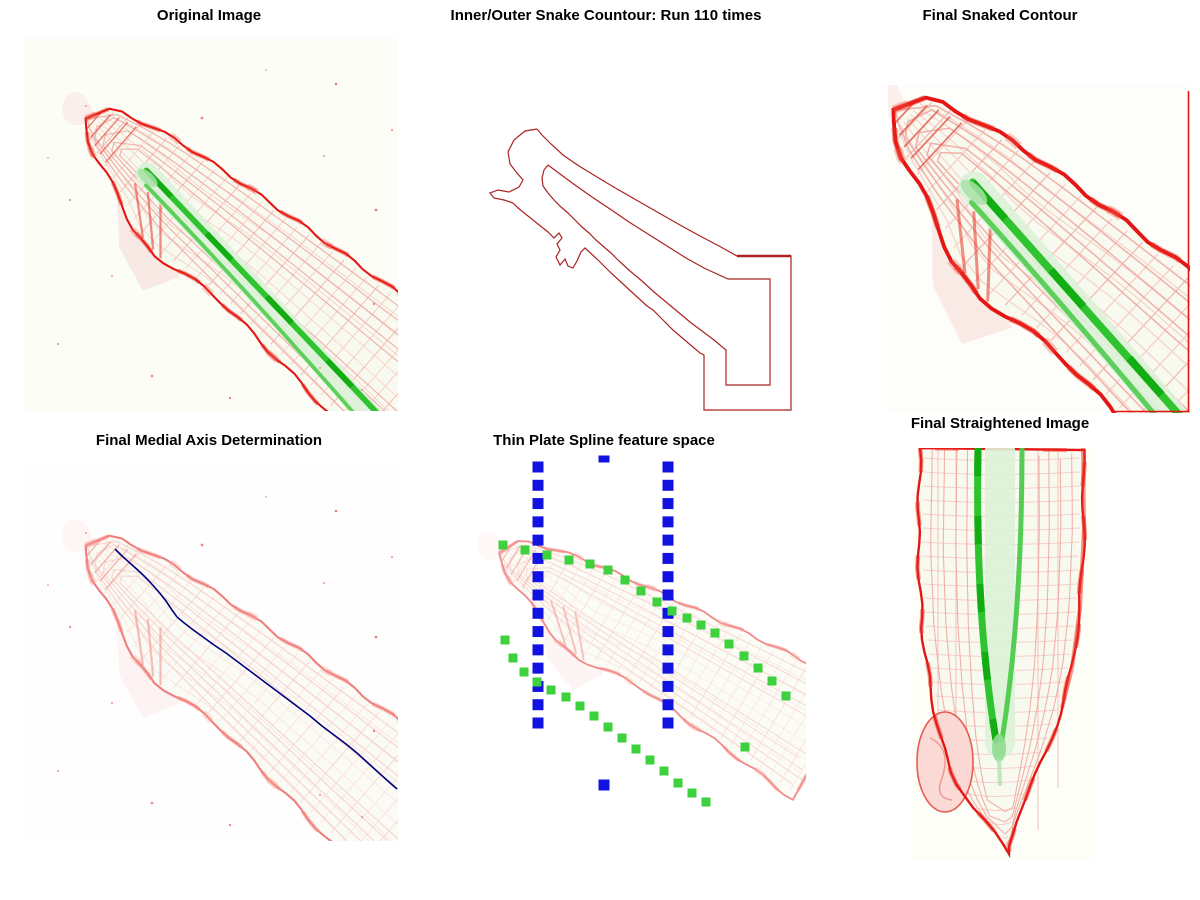  I want to click on contour-feature-points, so click(644, 673).